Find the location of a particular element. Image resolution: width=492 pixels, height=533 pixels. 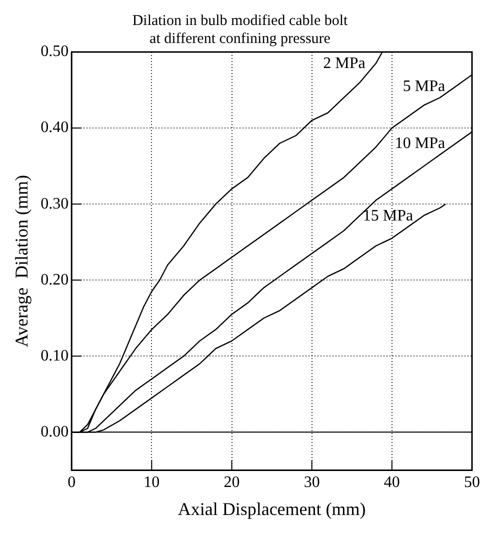

series-label: 5 MPa is located at coordinates (424, 87).